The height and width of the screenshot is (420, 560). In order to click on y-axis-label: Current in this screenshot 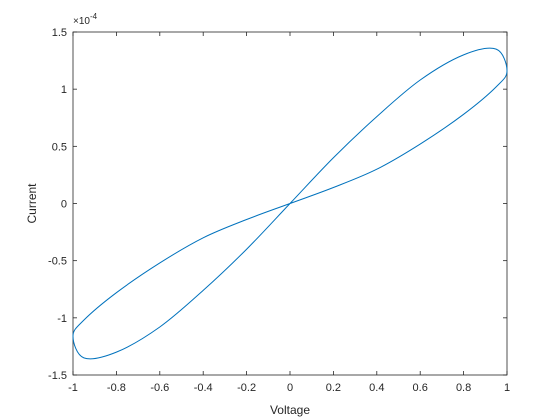, I will do `click(32, 203)`.